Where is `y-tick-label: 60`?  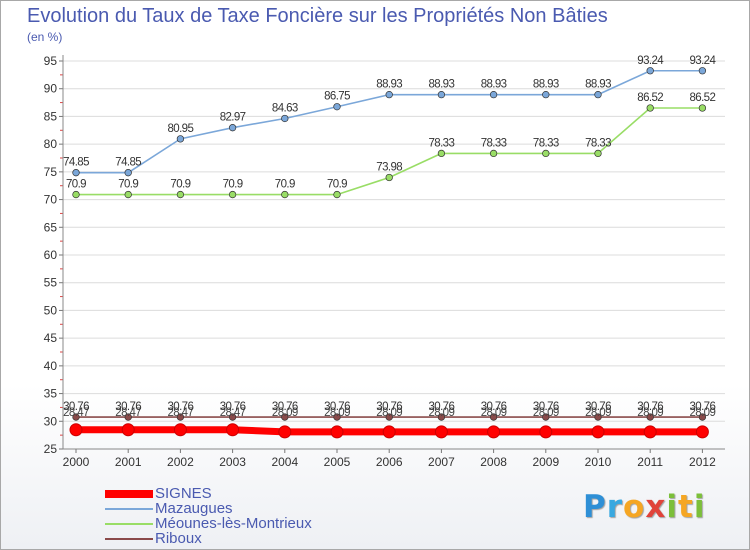
y-tick-label: 60 is located at coordinates (51, 255).